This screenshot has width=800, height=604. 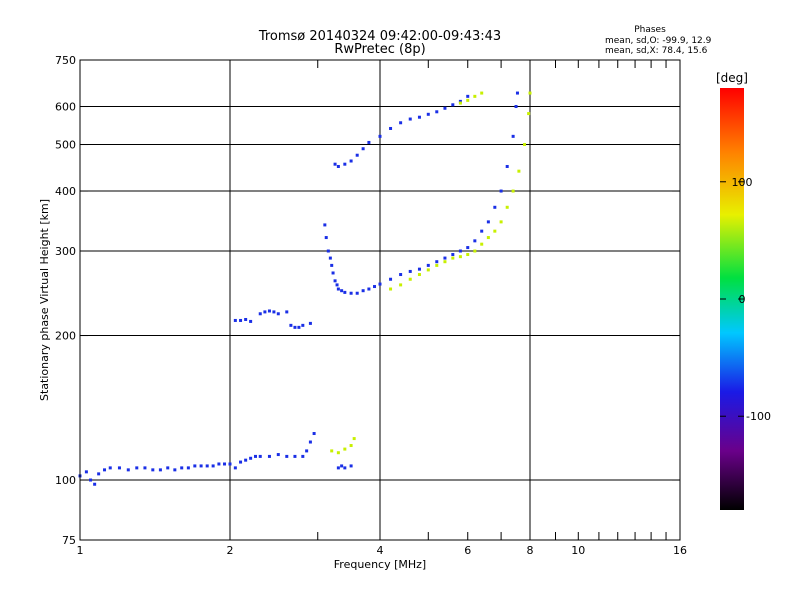 I want to click on x-tick-label: 10, so click(x=578, y=550).